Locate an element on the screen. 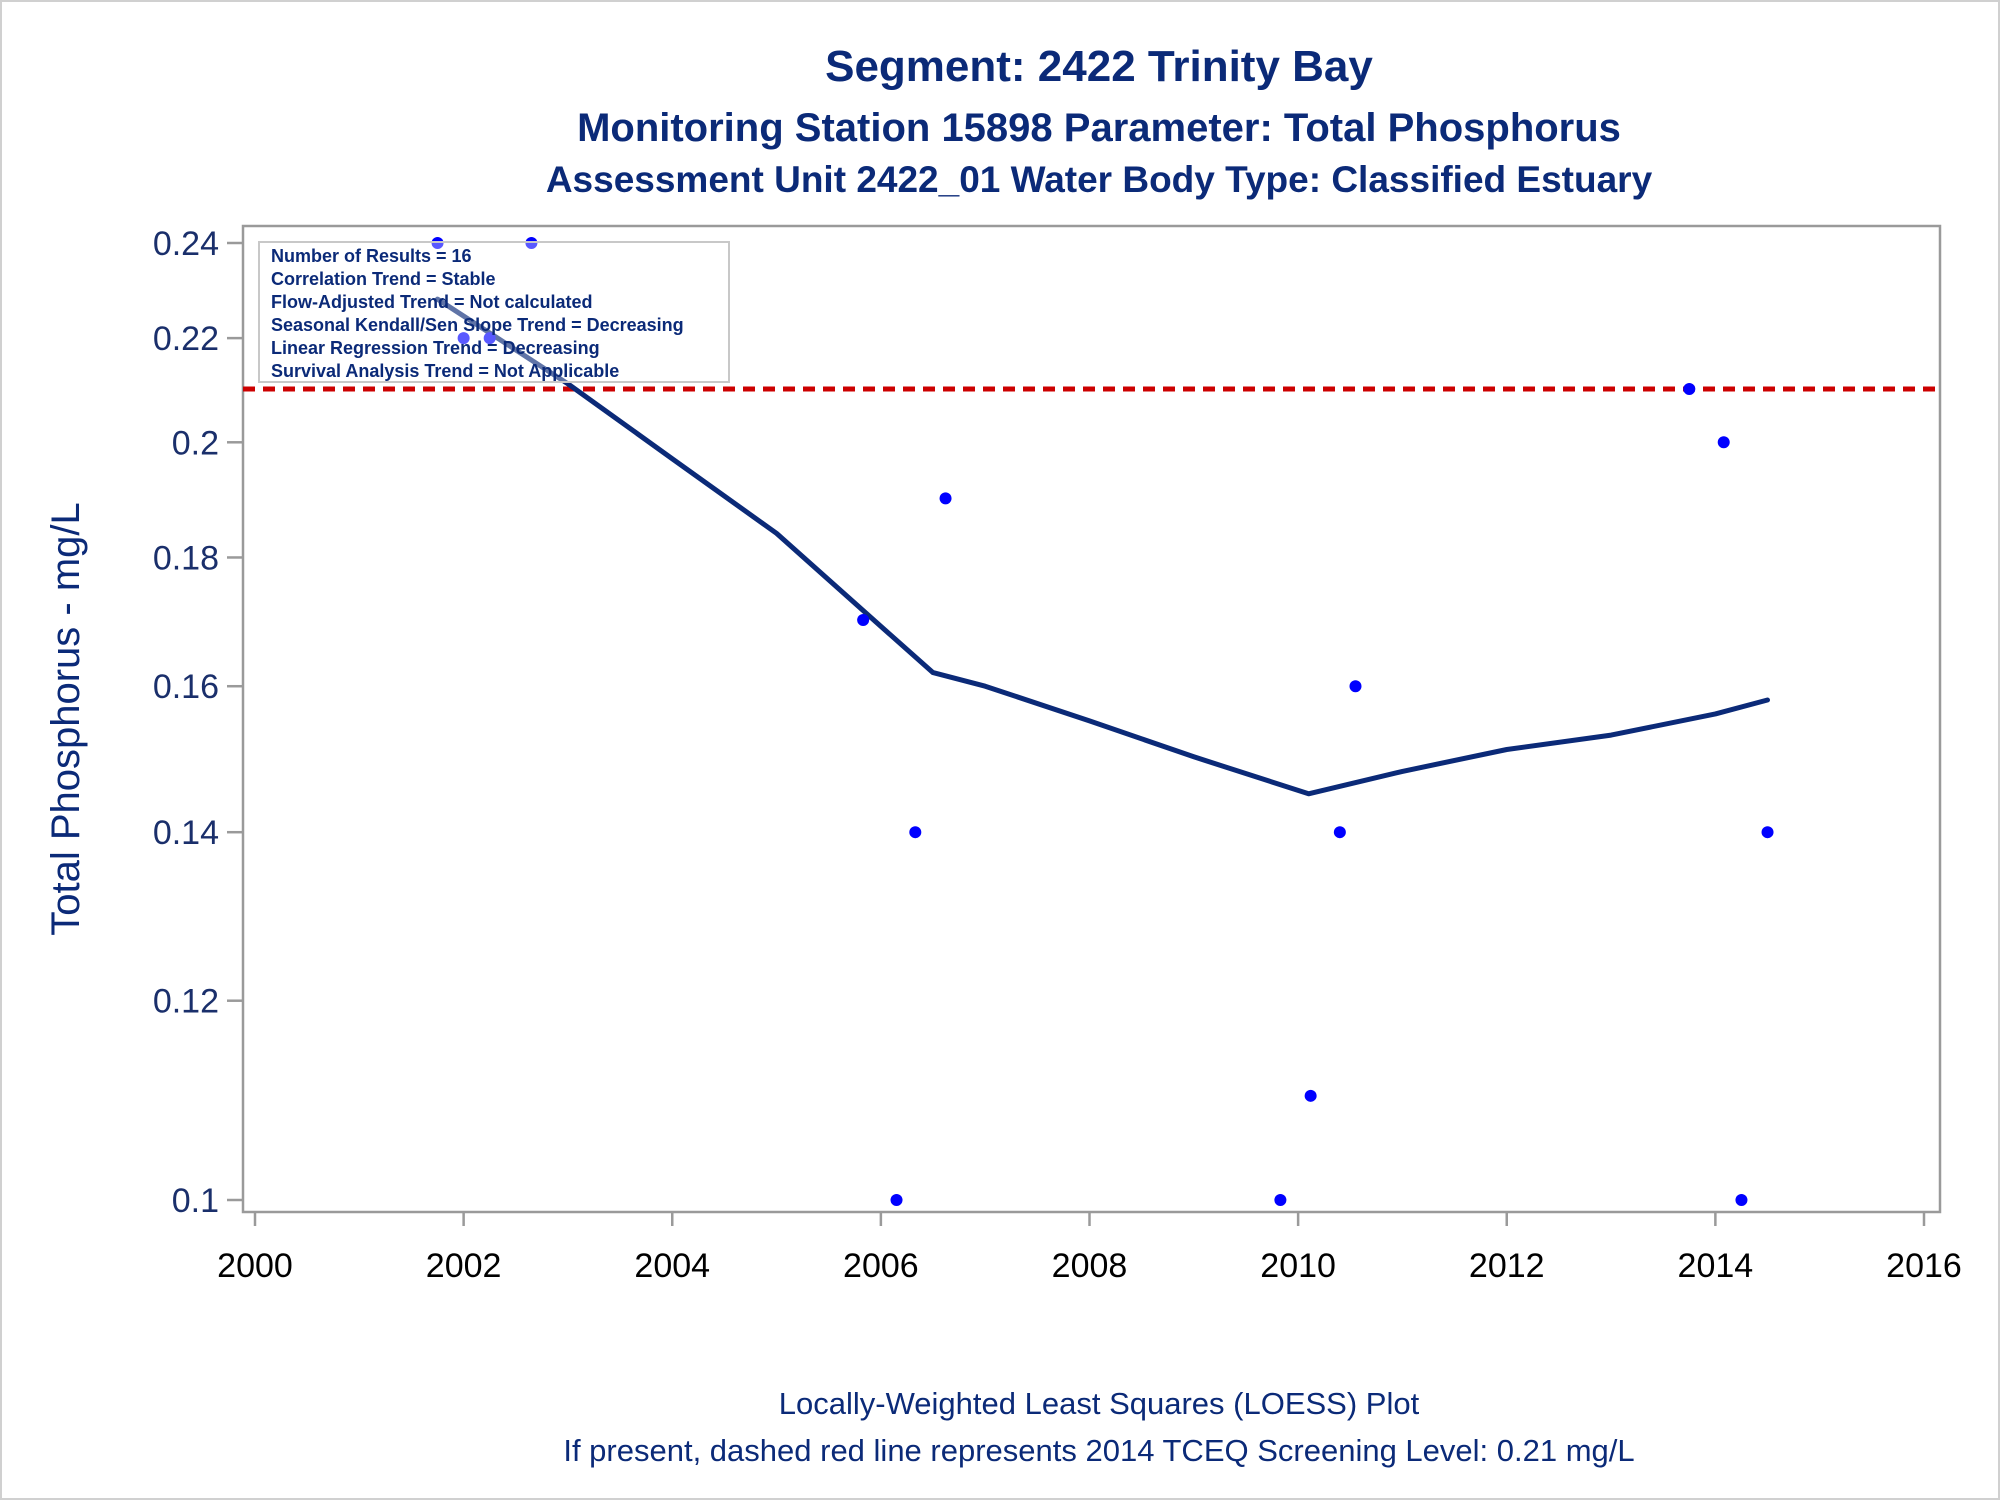 The image size is (2000, 1502). y-axis: 0.1 0.12 0.14 0.16 0.18 0.2 0.22 0.24 is located at coordinates (198, 722).